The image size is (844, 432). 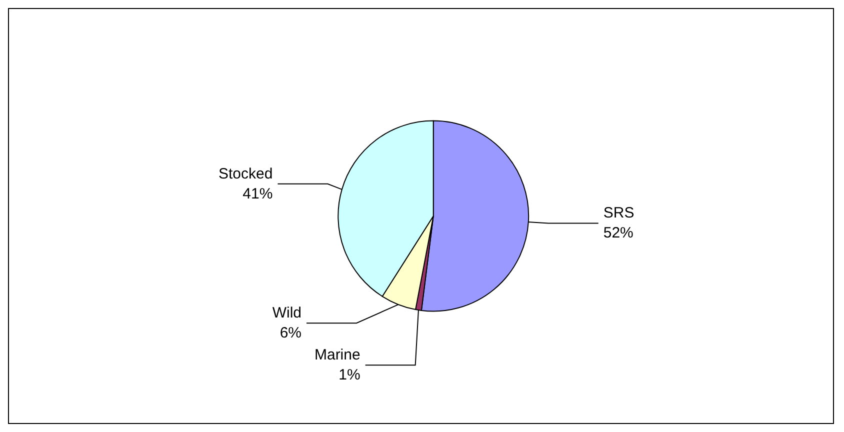 What do you see at coordinates (257, 193) in the screenshot?
I see `data-label: 41%` at bounding box center [257, 193].